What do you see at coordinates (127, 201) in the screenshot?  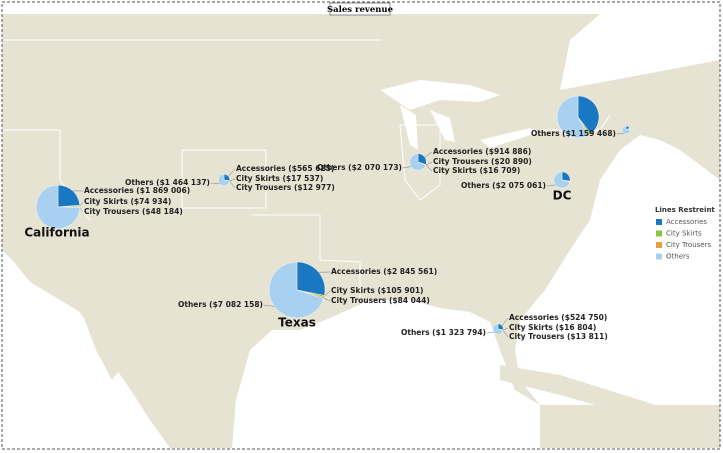 I see `slice-label: City Skirts ($74 934)` at bounding box center [127, 201].